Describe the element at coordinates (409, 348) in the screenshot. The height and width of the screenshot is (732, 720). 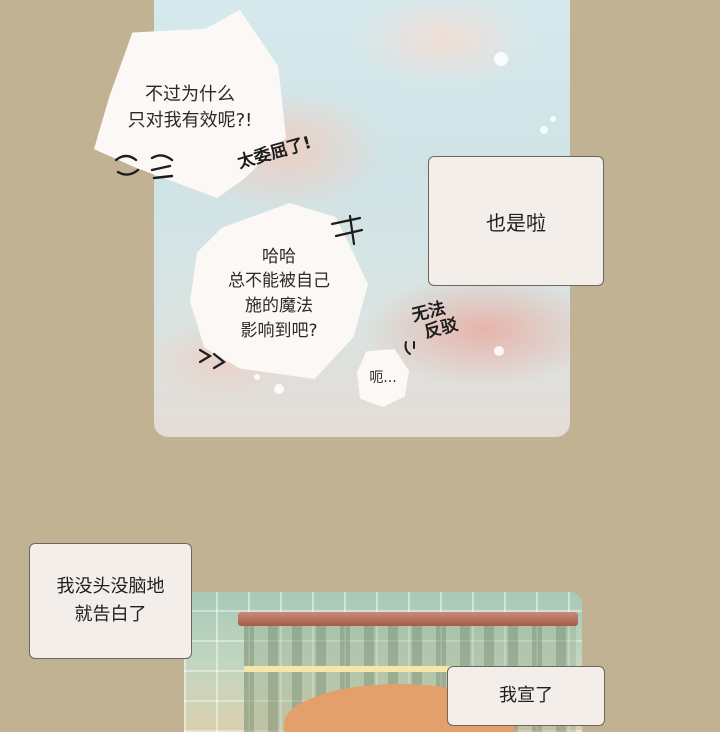
I see `sweat-mark` at that location.